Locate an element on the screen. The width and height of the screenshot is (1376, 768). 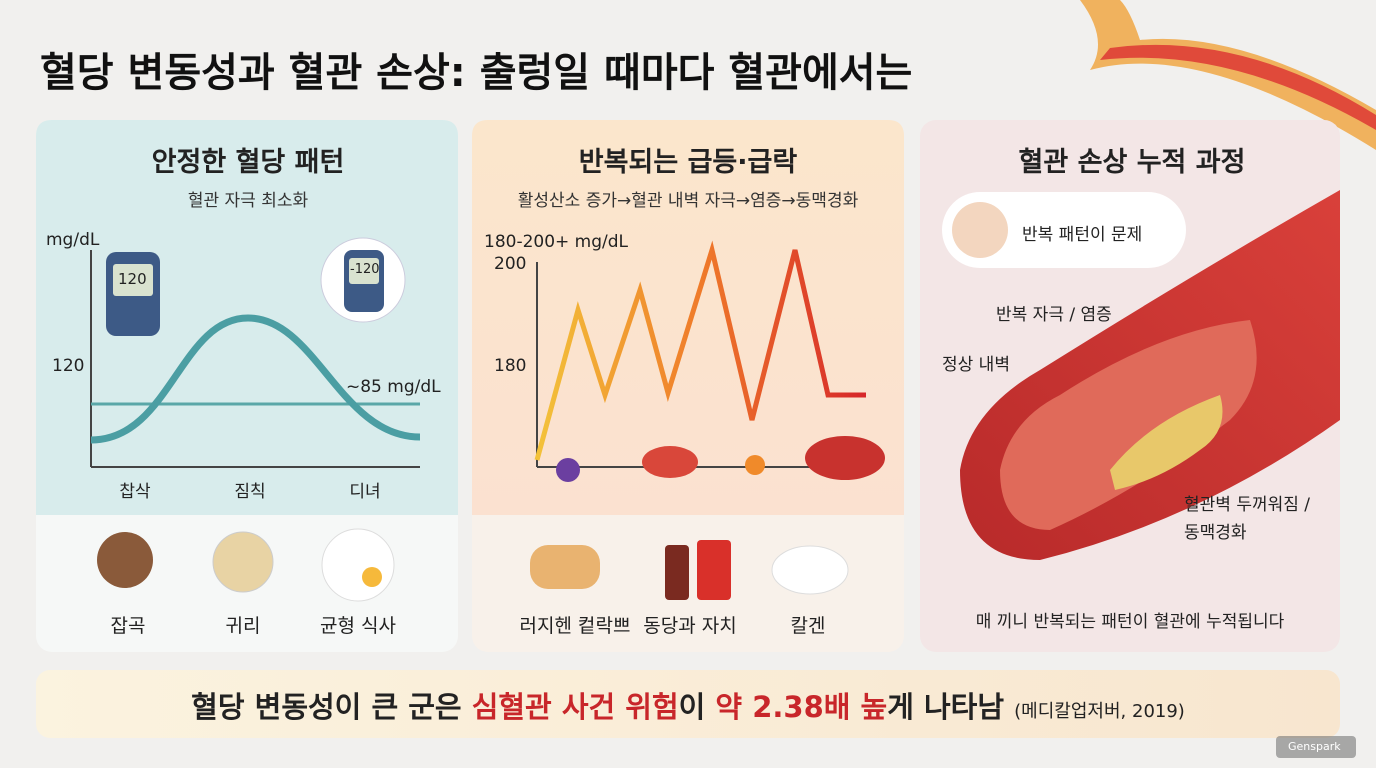
panel-subtitle: 혈관 자극 최소화 is located at coordinates (248, 201).